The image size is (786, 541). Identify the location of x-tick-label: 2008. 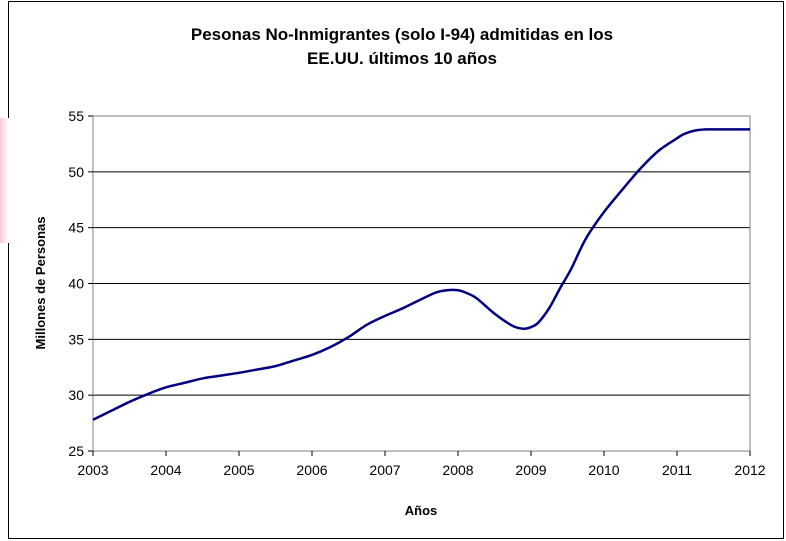
(457, 470).